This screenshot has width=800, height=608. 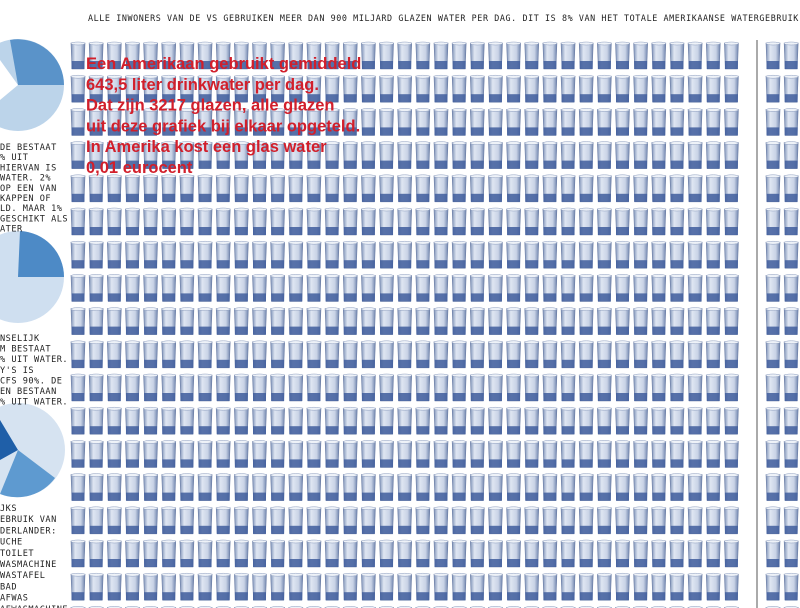 What do you see at coordinates (31, 381) in the screenshot?
I see `sidebar-line: CFS 90%. DE` at bounding box center [31, 381].